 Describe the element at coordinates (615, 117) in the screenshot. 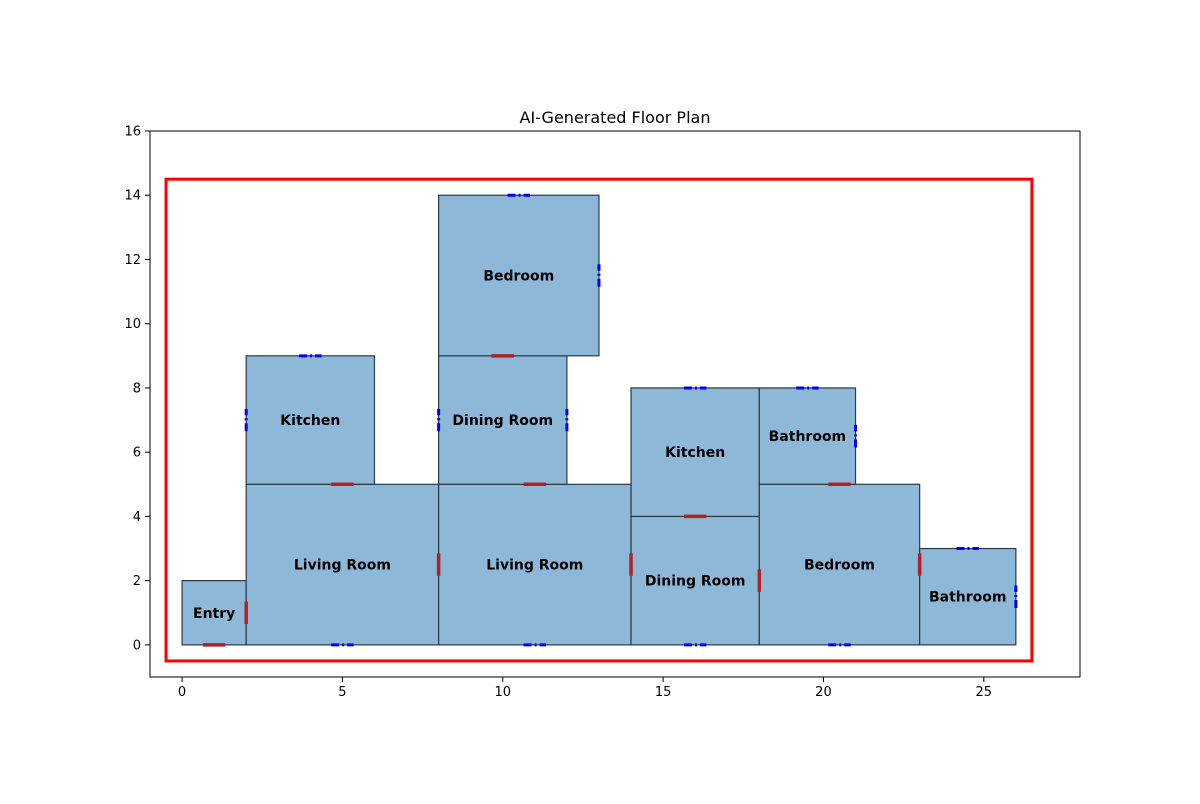

I see `chart-title: AI-Generated Floor Plan` at that location.